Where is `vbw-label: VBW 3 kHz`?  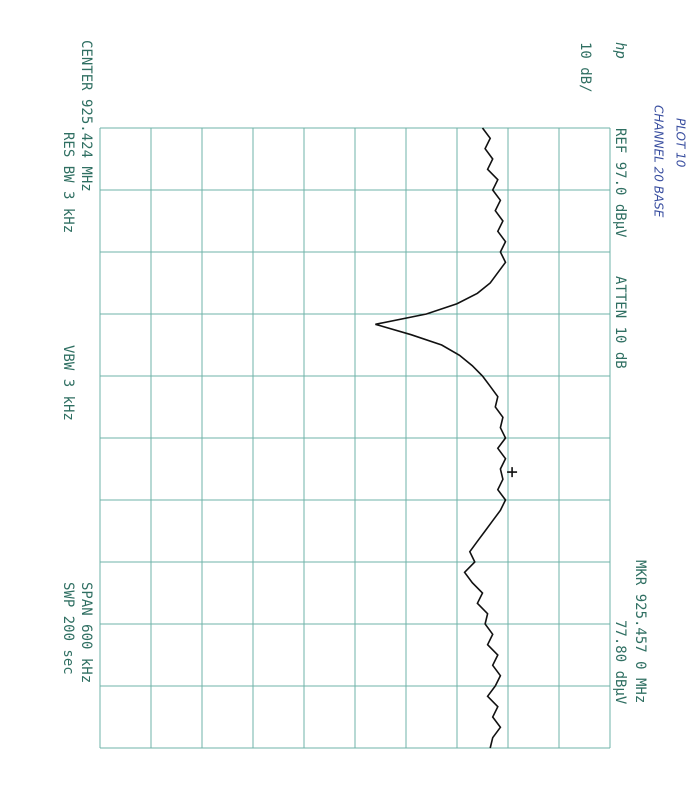 vbw-label: VBW 3 kHz is located at coordinates (68, 383).